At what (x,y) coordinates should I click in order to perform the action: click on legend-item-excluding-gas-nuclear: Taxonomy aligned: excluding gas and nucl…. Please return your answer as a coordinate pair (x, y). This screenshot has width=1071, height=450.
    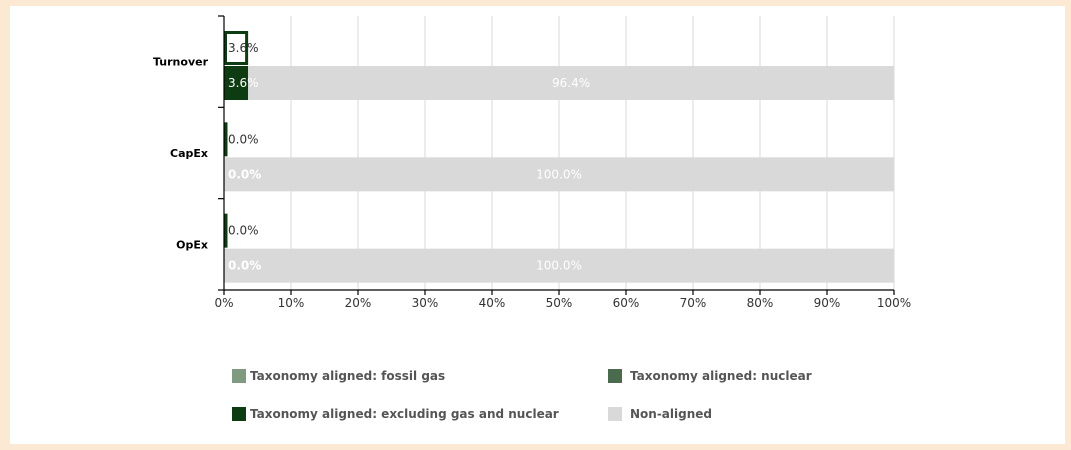
    Looking at the image, I should click on (395, 414).